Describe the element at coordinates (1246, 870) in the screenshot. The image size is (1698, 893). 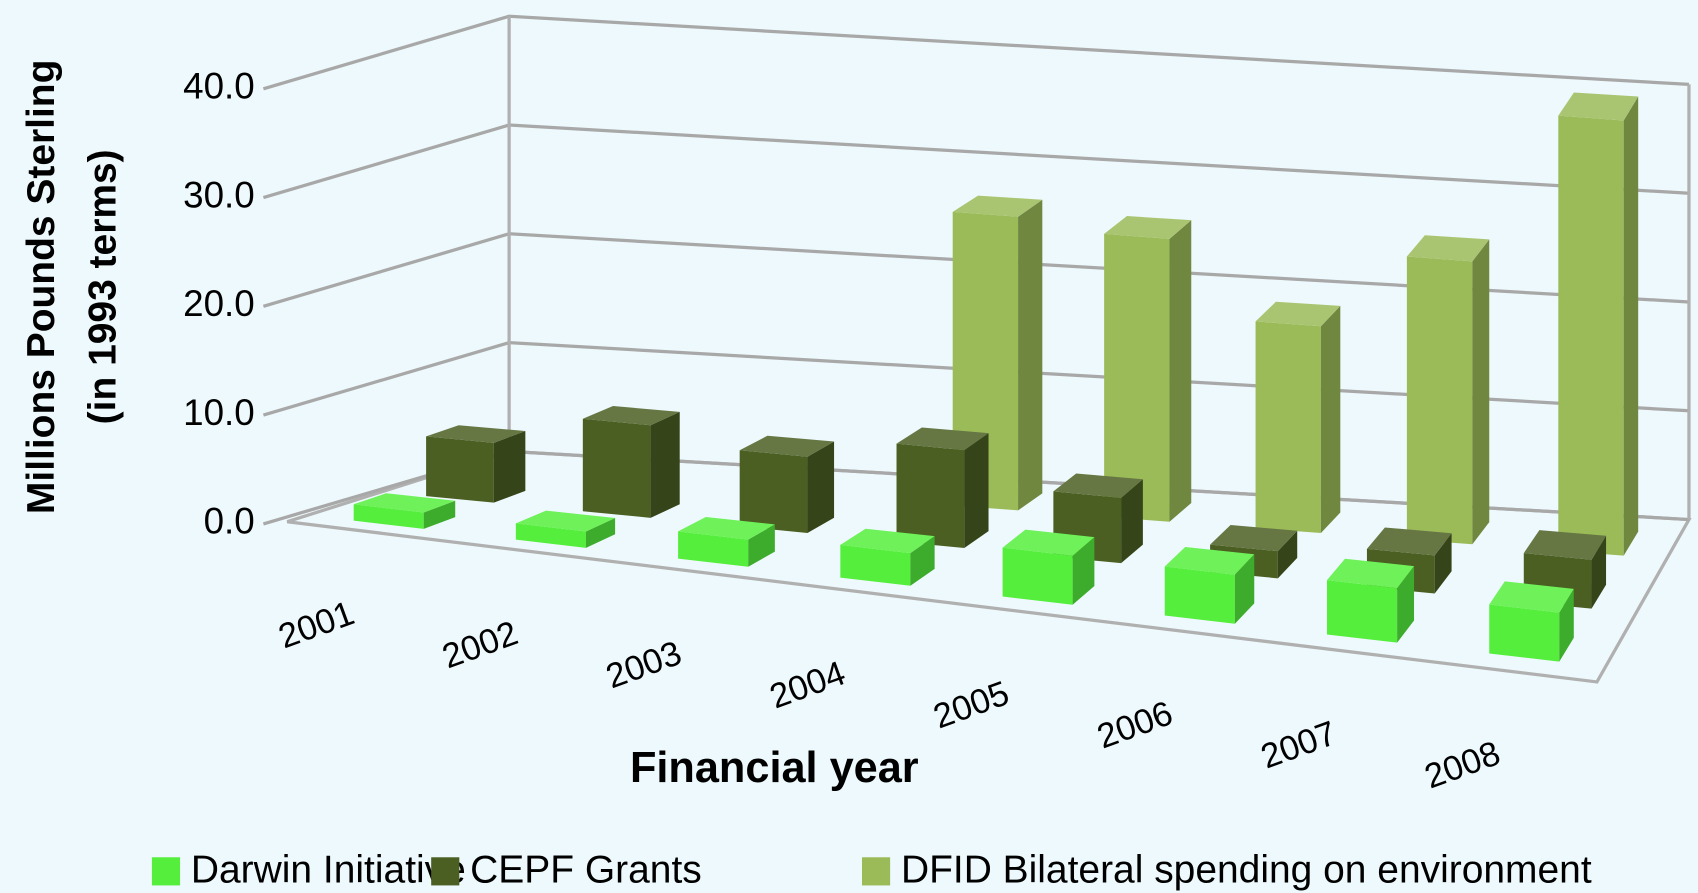
I see `legend-label: DFID Bilateral spending on environment` at that location.